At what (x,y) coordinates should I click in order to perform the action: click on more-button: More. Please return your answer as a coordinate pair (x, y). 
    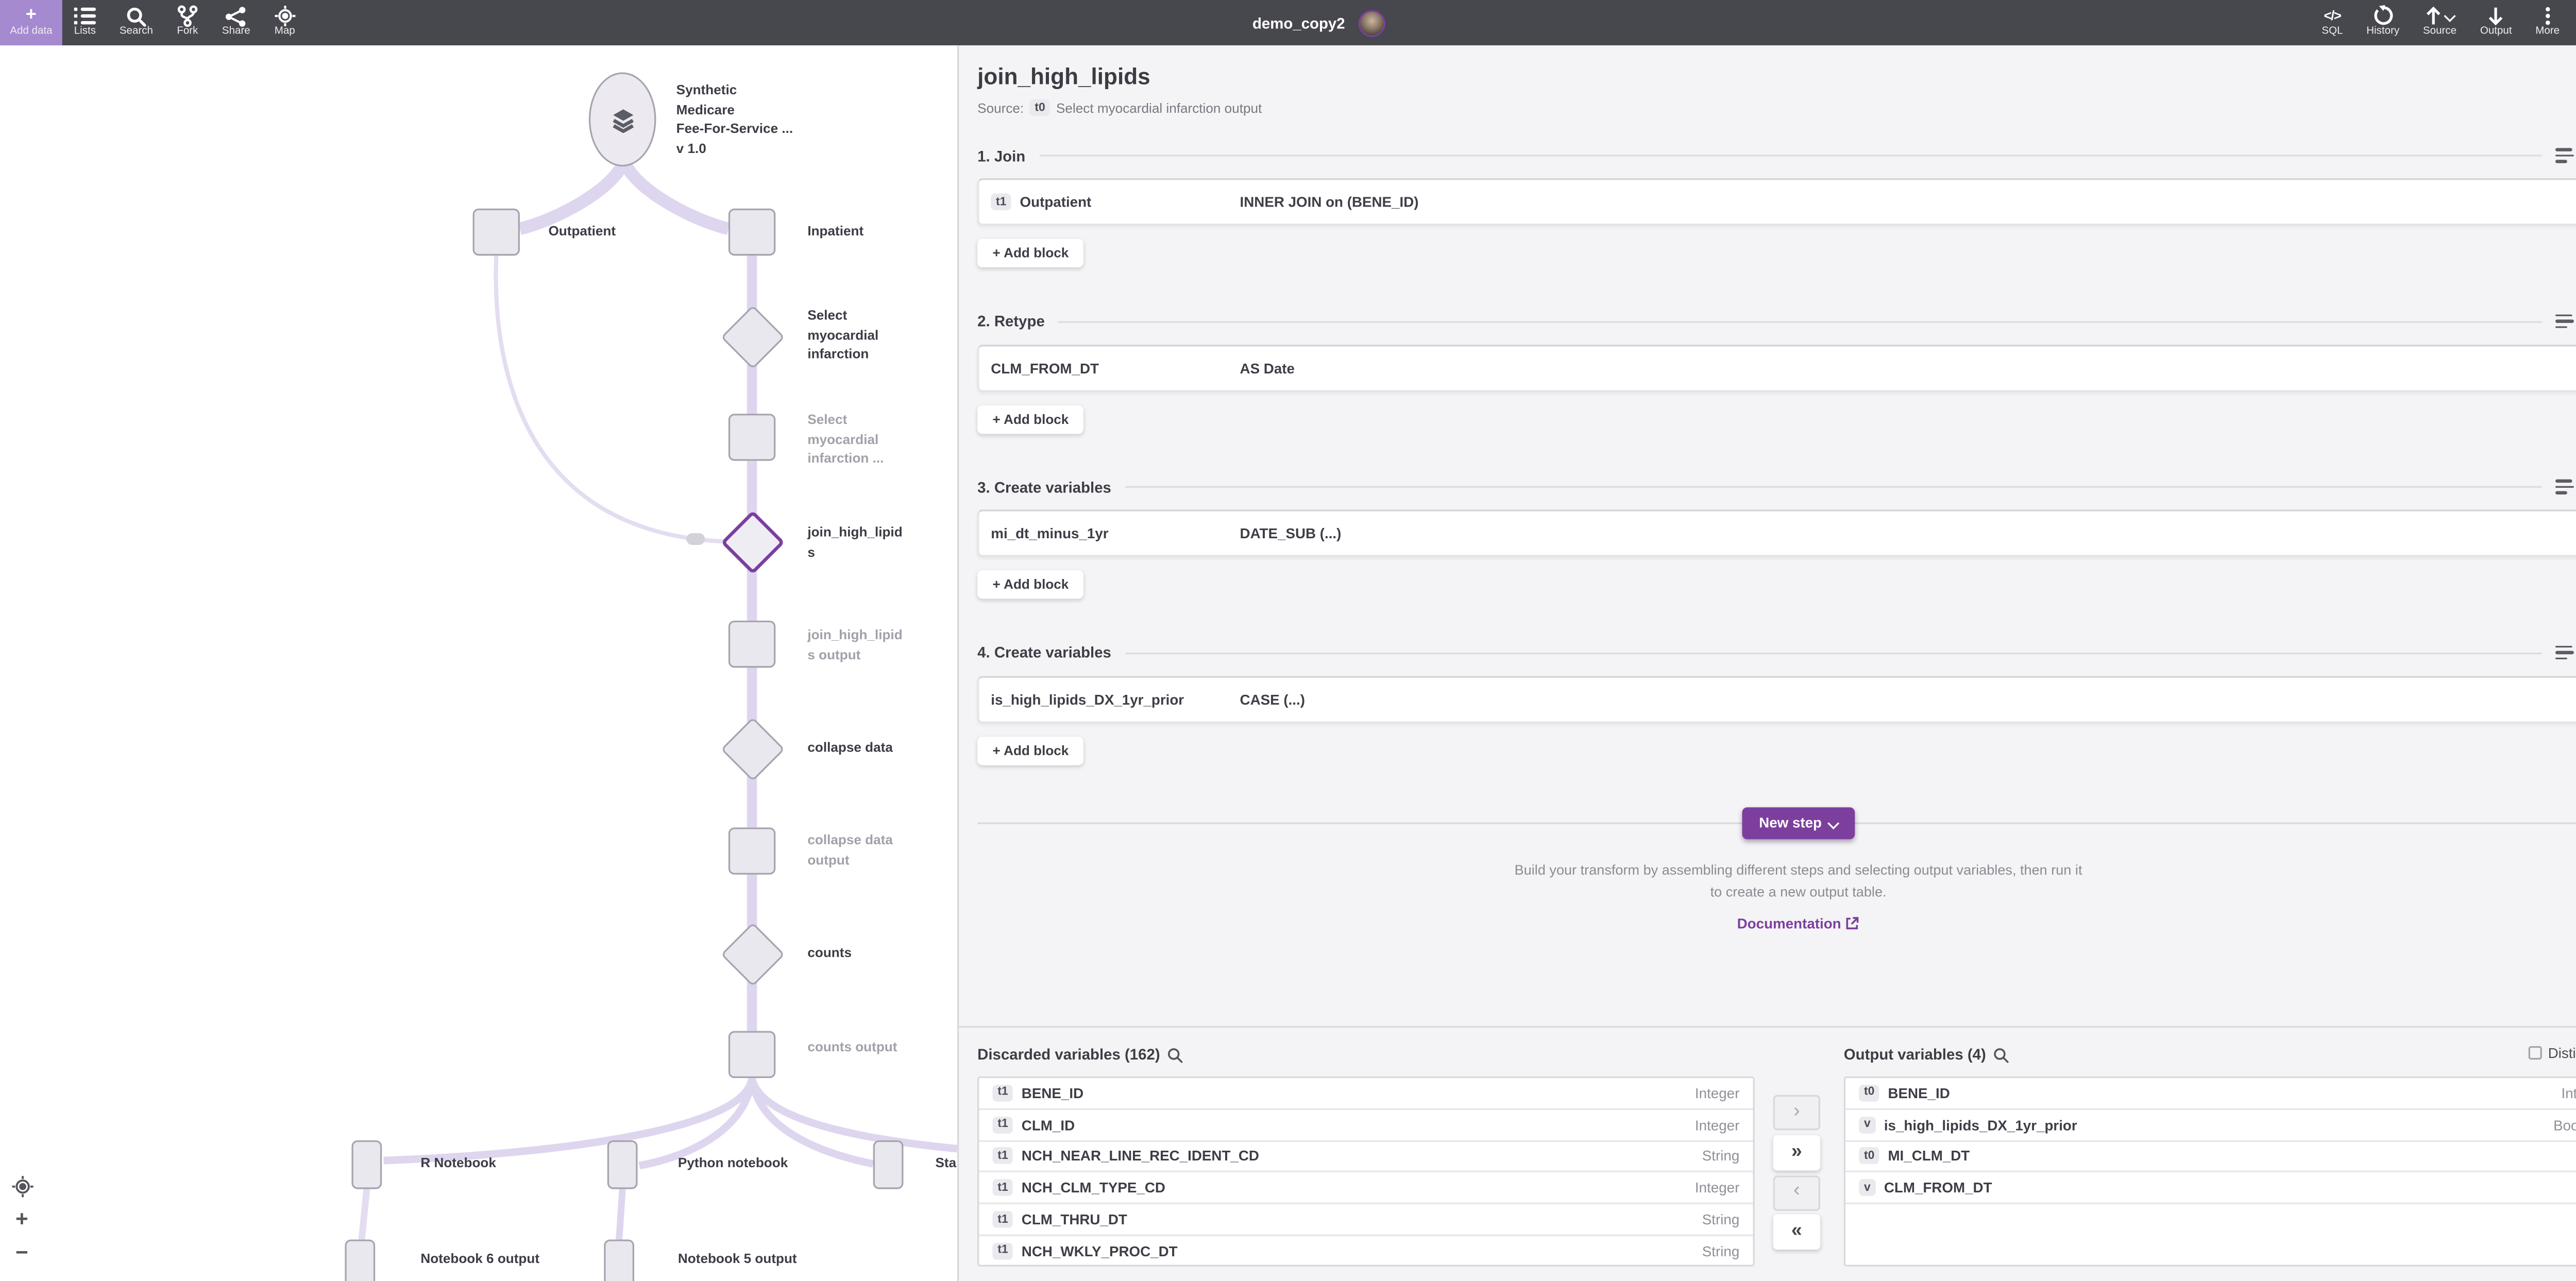
    Looking at the image, I should click on (2547, 22).